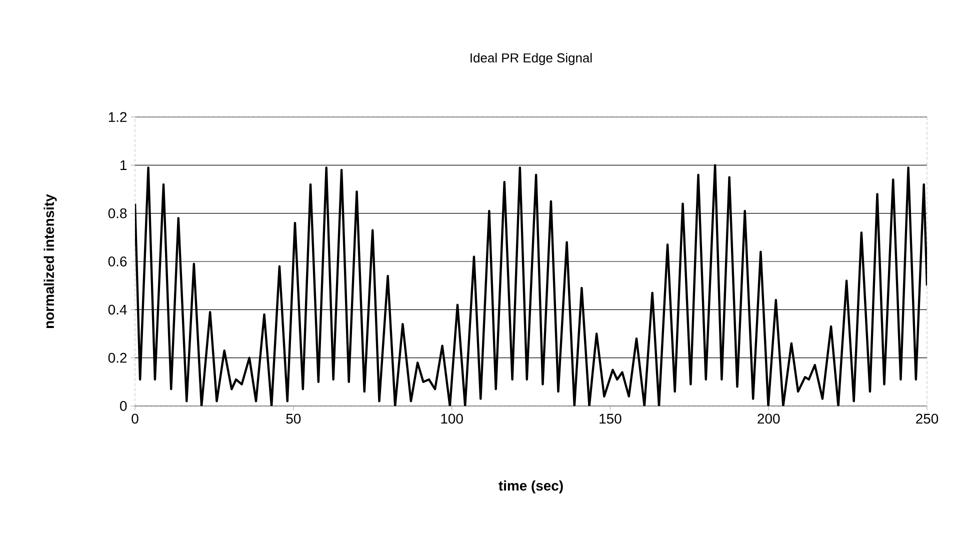 This screenshot has width=959, height=533. What do you see at coordinates (293, 419) in the screenshot?
I see `x-tick-label: 50` at bounding box center [293, 419].